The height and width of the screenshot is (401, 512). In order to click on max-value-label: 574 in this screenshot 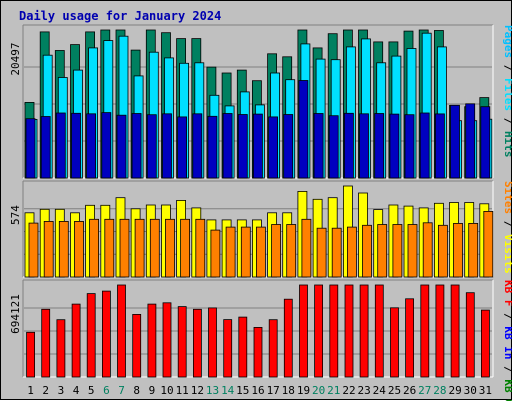, I will do `click(15, 215)`.